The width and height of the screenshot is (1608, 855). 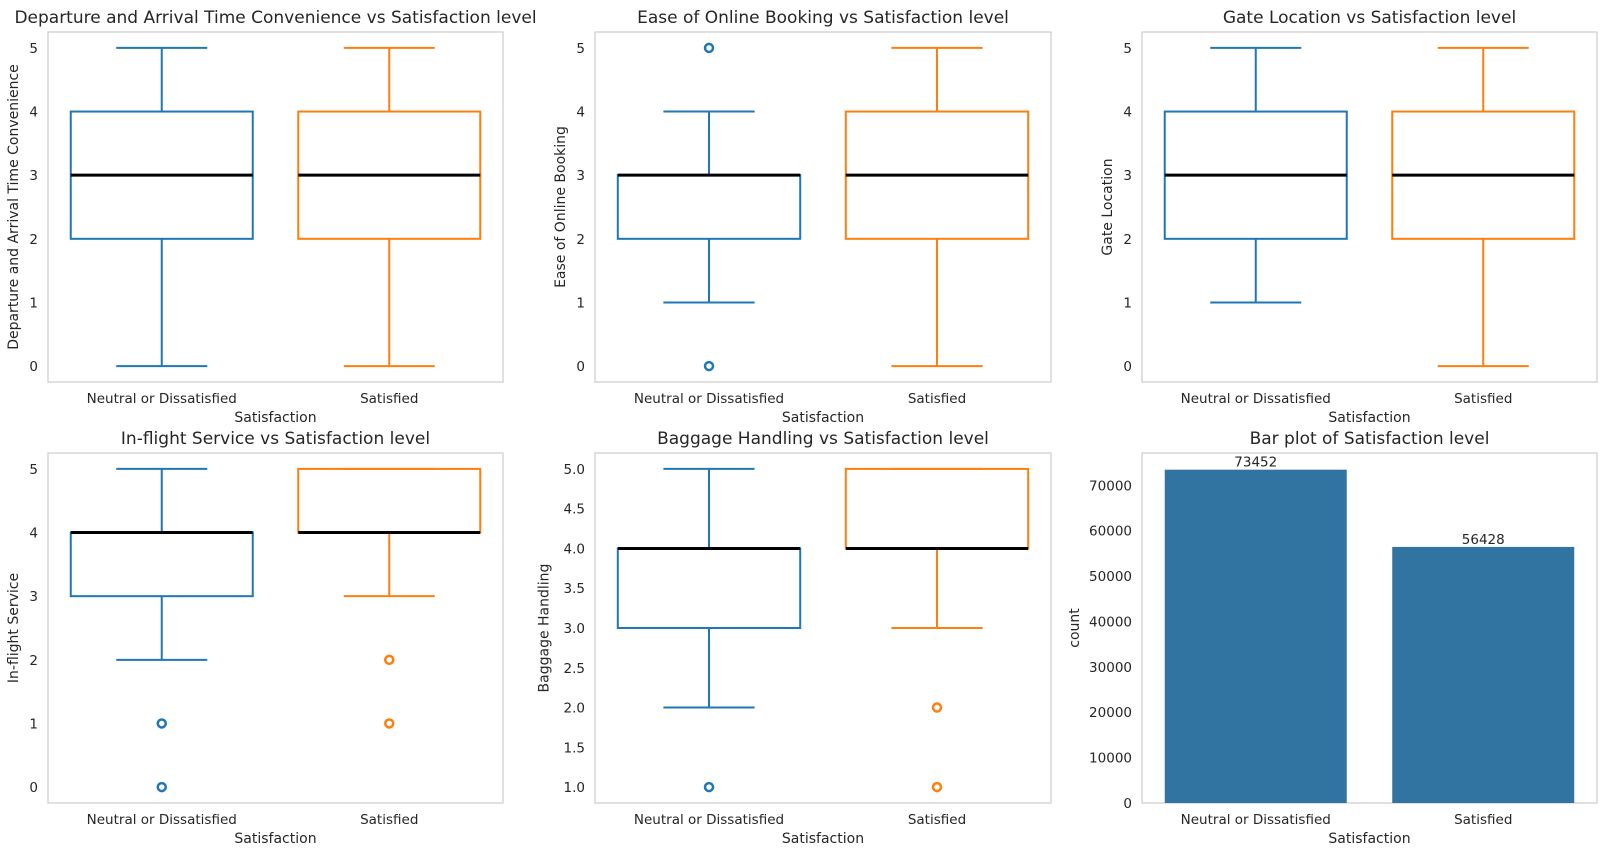 I want to click on y-axis-label: In-flight Service, so click(x=14, y=628).